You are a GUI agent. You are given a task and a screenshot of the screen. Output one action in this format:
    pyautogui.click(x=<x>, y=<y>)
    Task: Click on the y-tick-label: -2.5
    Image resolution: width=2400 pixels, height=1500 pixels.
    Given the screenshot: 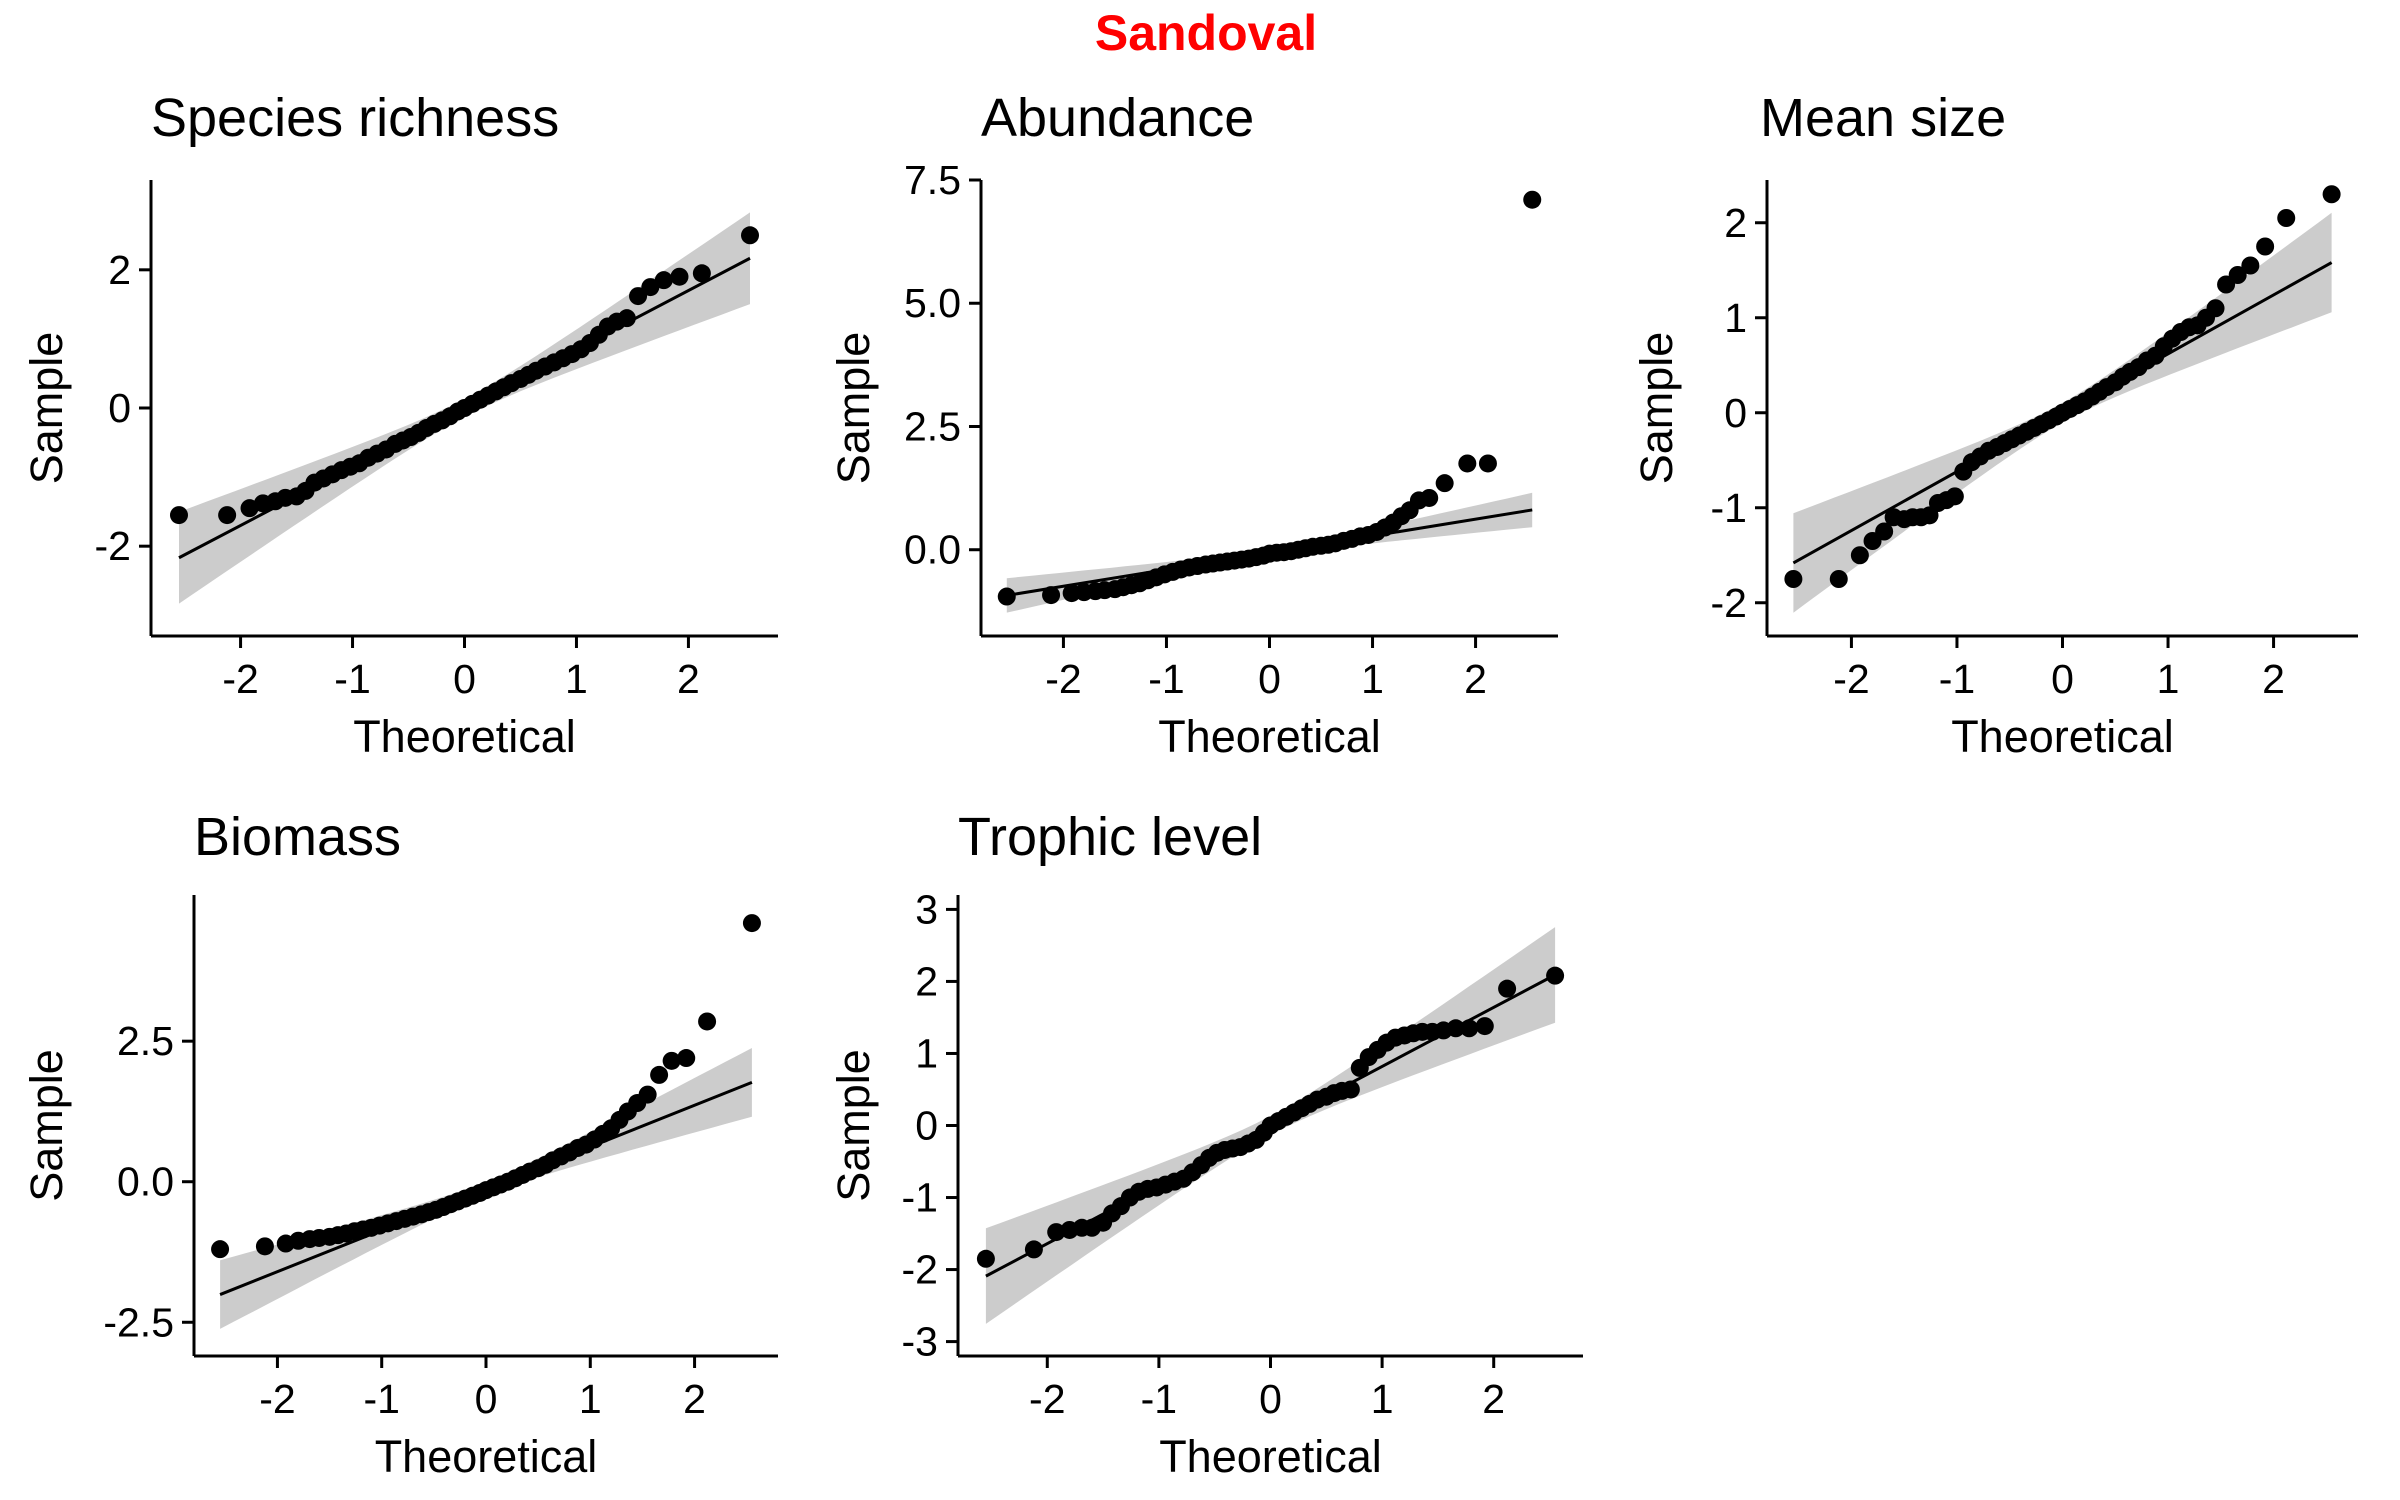 What is the action you would take?
    pyautogui.click(x=138, y=1322)
    